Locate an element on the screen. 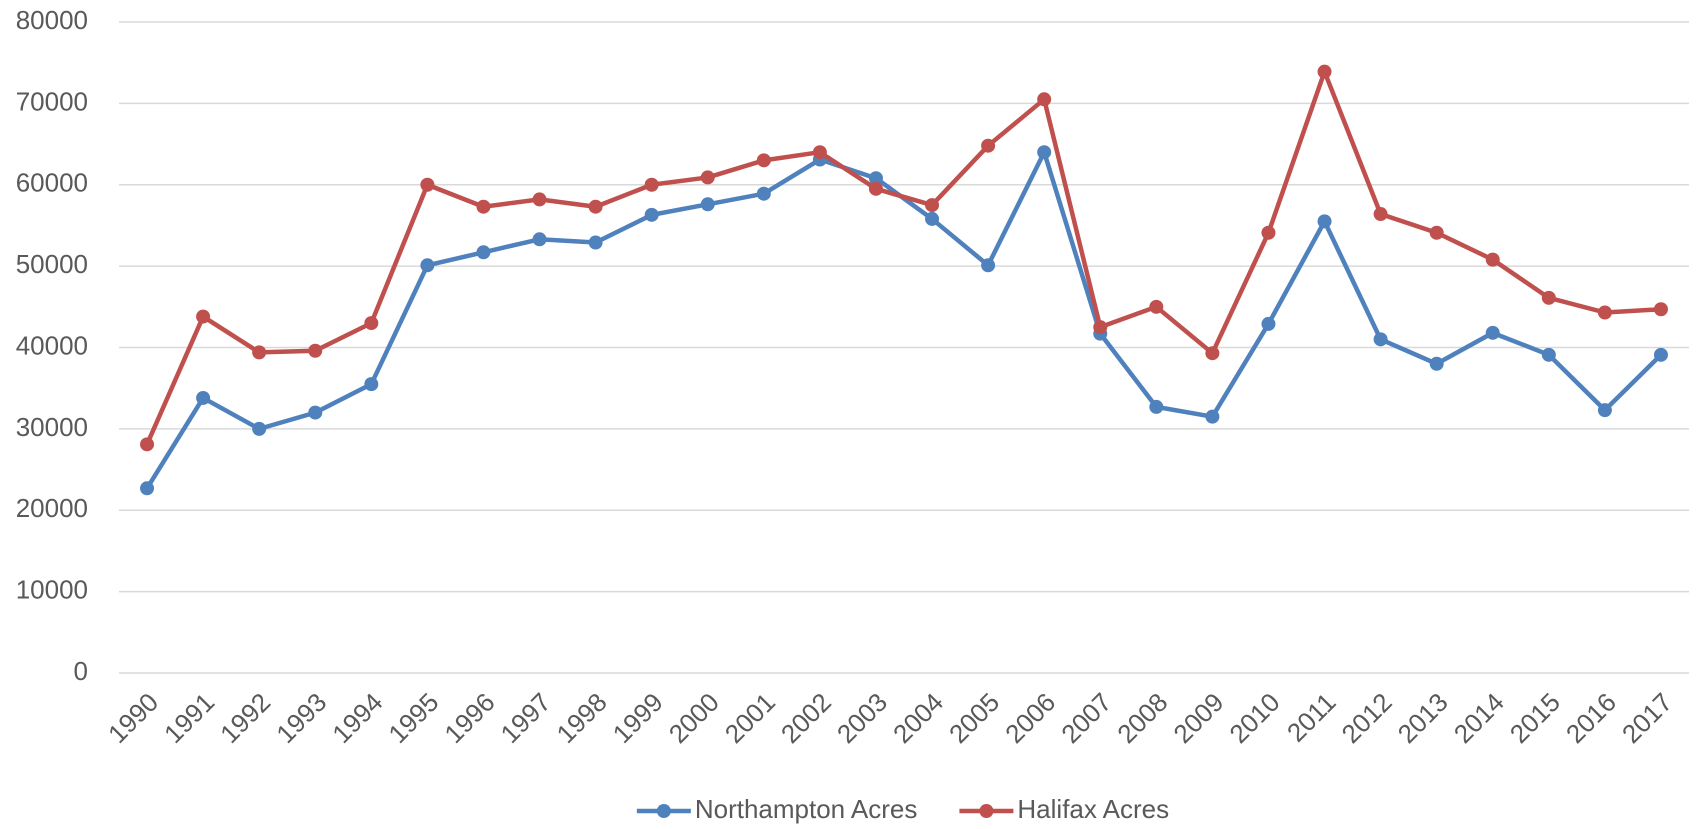 This screenshot has height=829, width=1700. x-tick-label: 1990 is located at coordinates (133, 718).